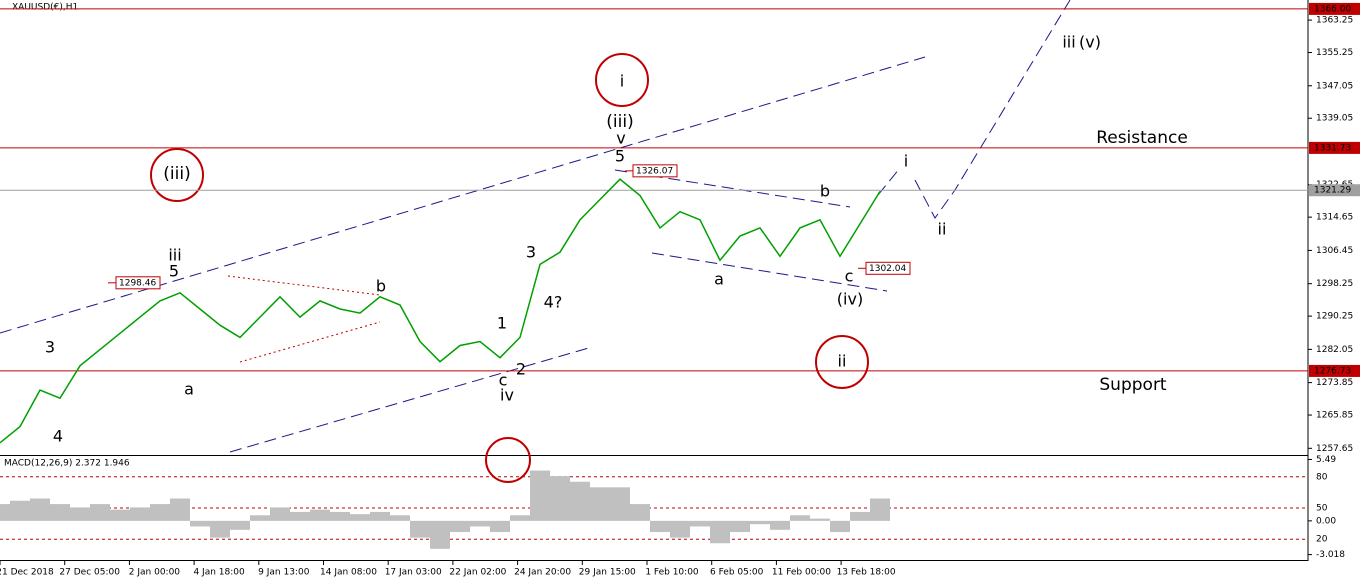 This screenshot has height=583, width=1360. Describe the element at coordinates (67, 464) in the screenshot. I see `macd-title: MACD(12,26,9) 2.372 1.946` at that location.